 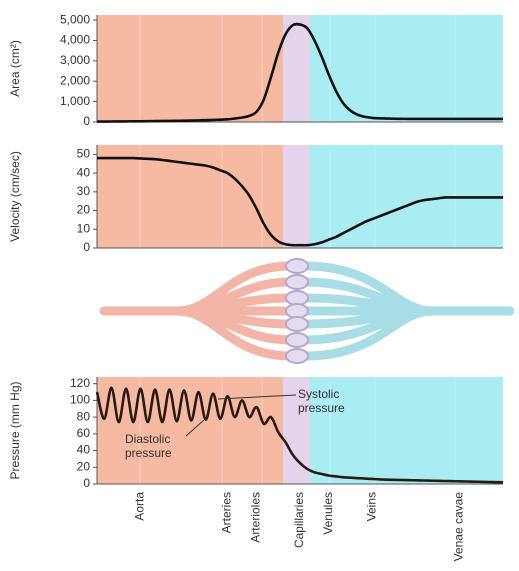 What do you see at coordinates (84, 433) in the screenshot?
I see `y-tick-label: 60` at bounding box center [84, 433].